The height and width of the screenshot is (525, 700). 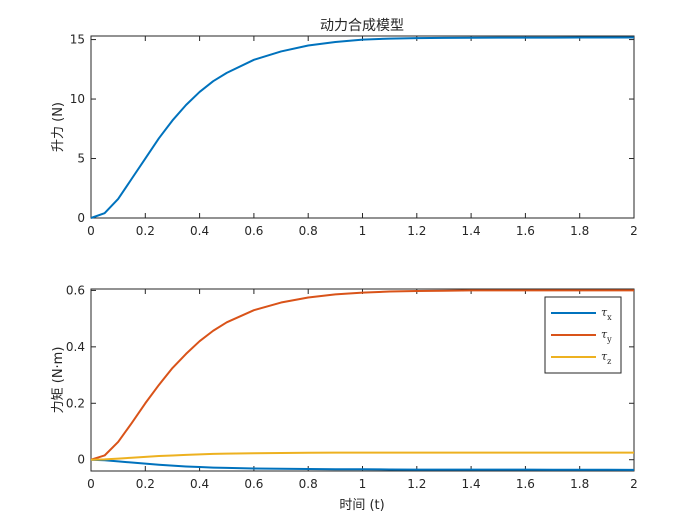 What do you see at coordinates (77, 40) in the screenshot?
I see `y-tick-label: 15` at bounding box center [77, 40].